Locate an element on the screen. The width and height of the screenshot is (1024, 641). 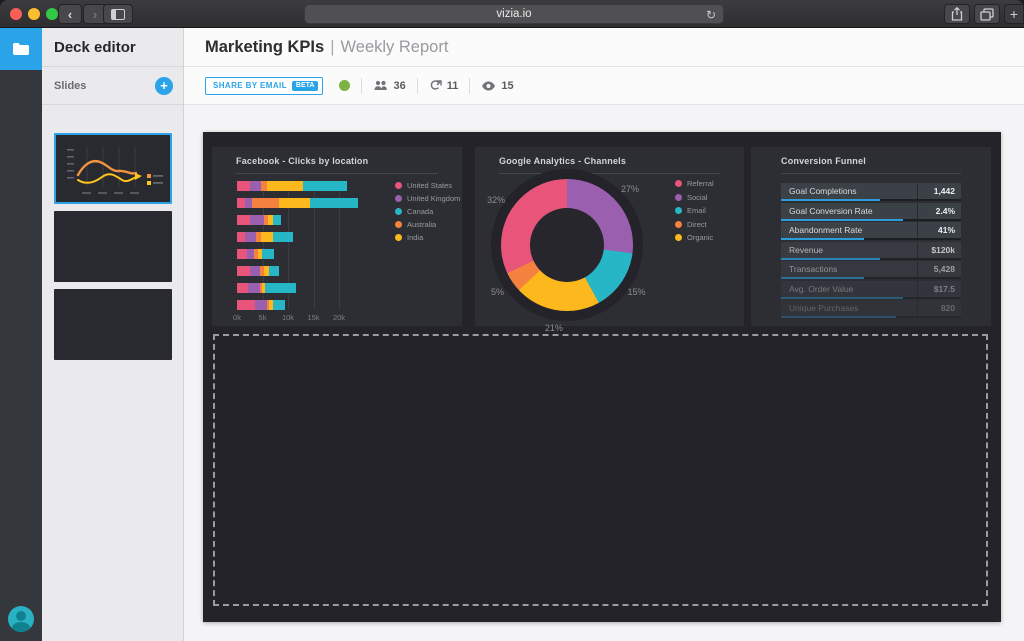
deck-panel: Deck editor Slides + is located at coordinates (113, 334).